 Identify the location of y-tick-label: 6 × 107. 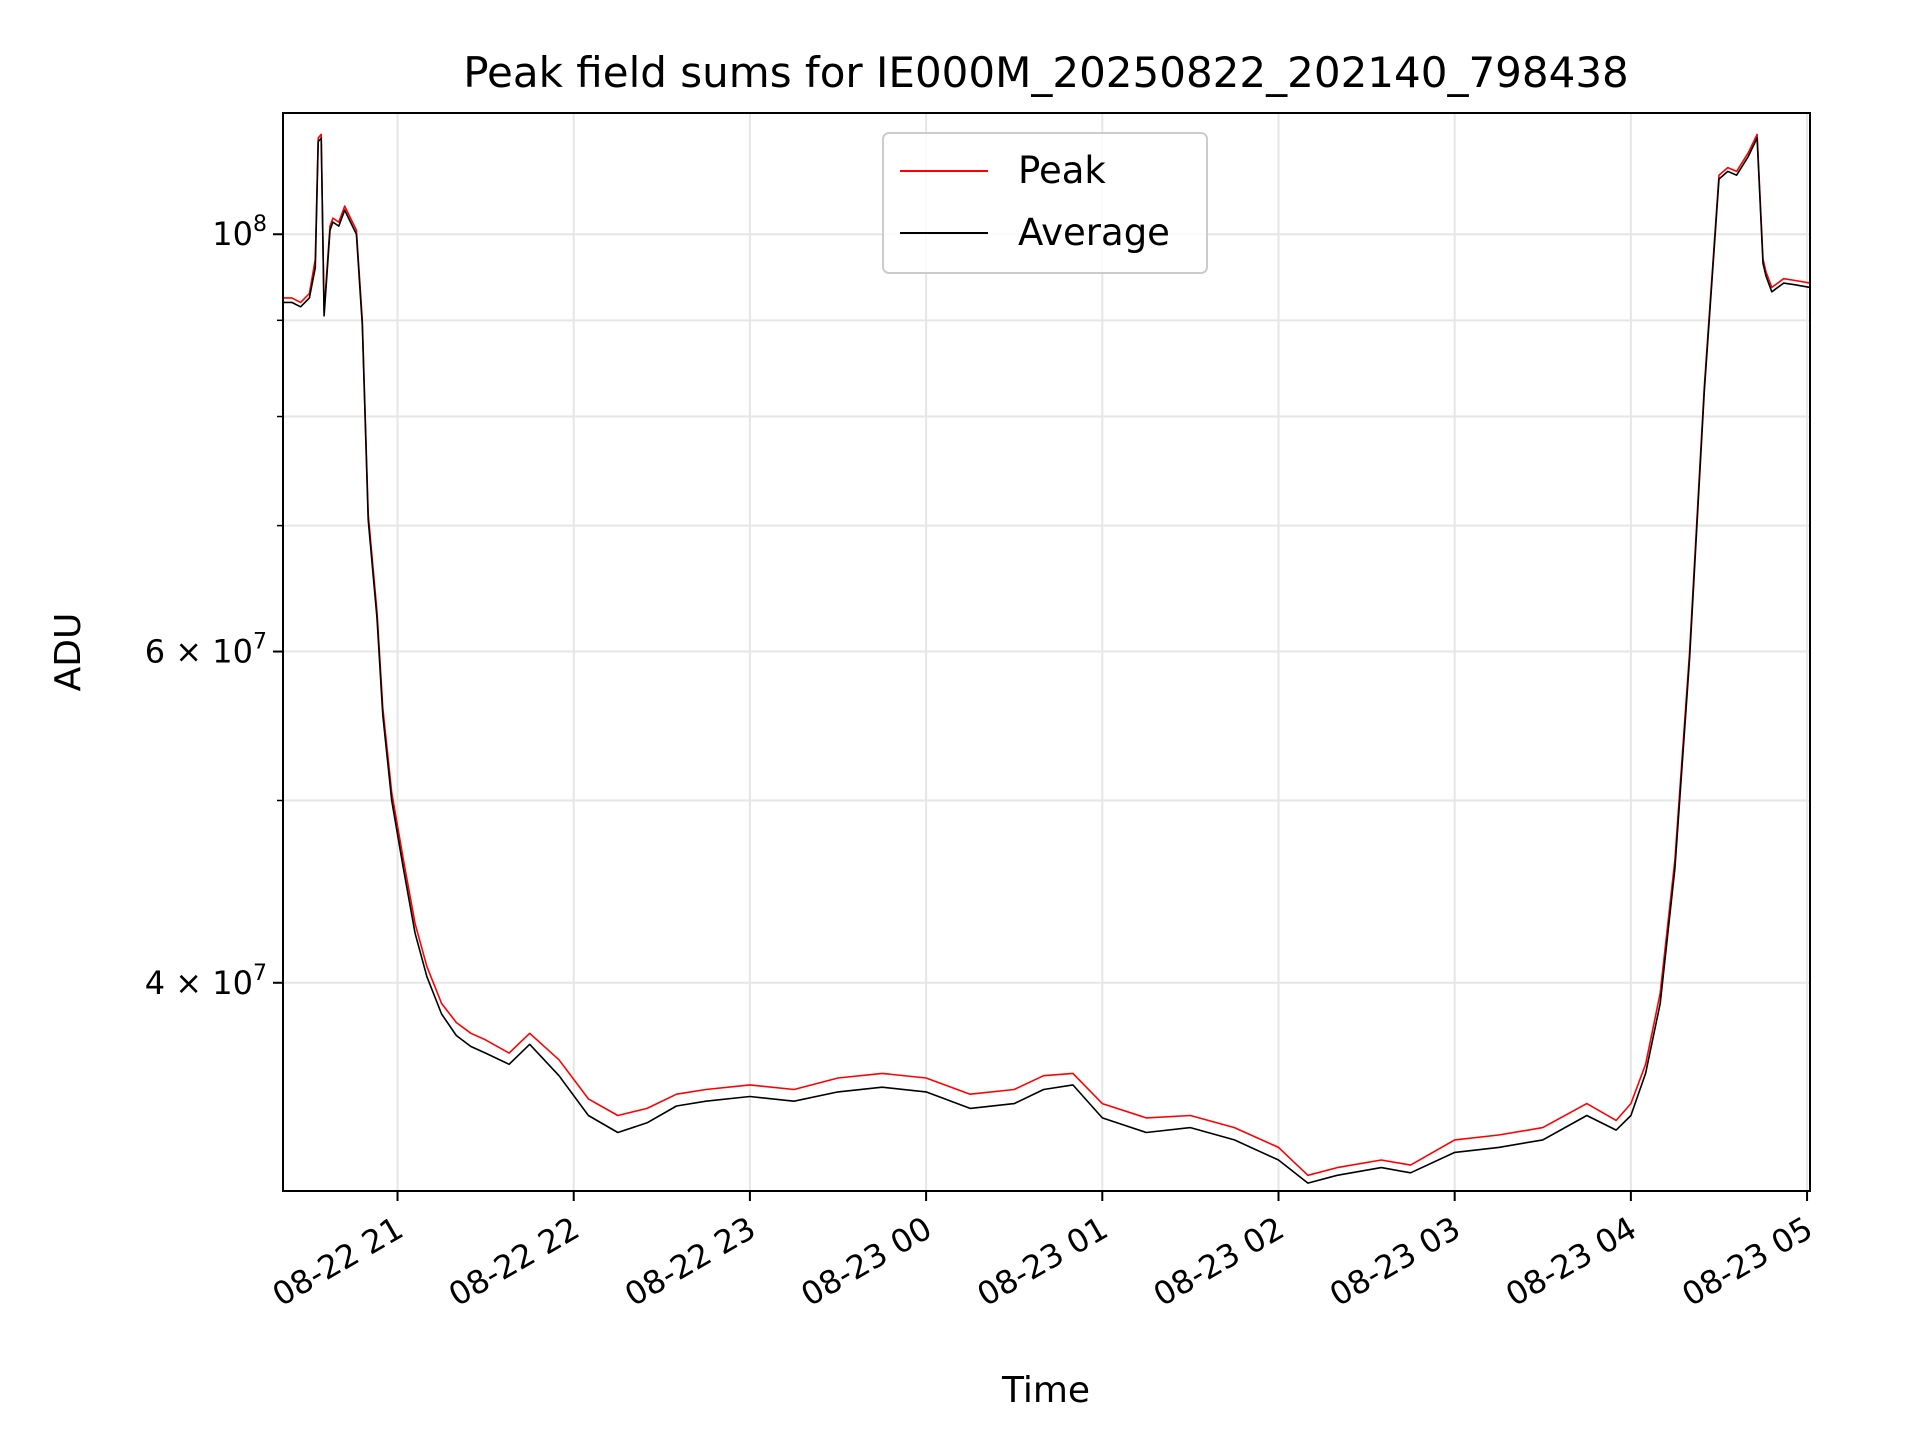
(206, 650).